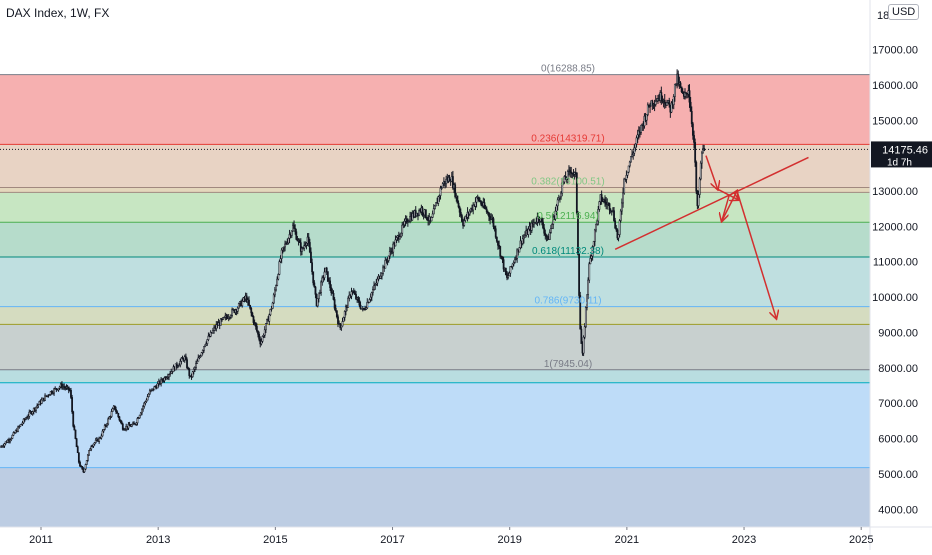 Image resolution: width=932 pixels, height=555 pixels. Describe the element at coordinates (895, 51) in the screenshot. I see `y-tick-label-17000: 17000.00` at that location.